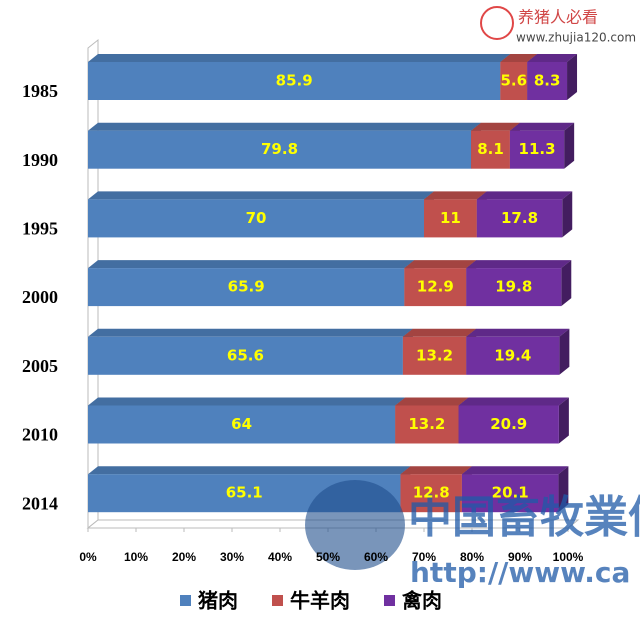  Describe the element at coordinates (520, 572) in the screenshot. I see `watermark-url: http://www.ca` at that location.